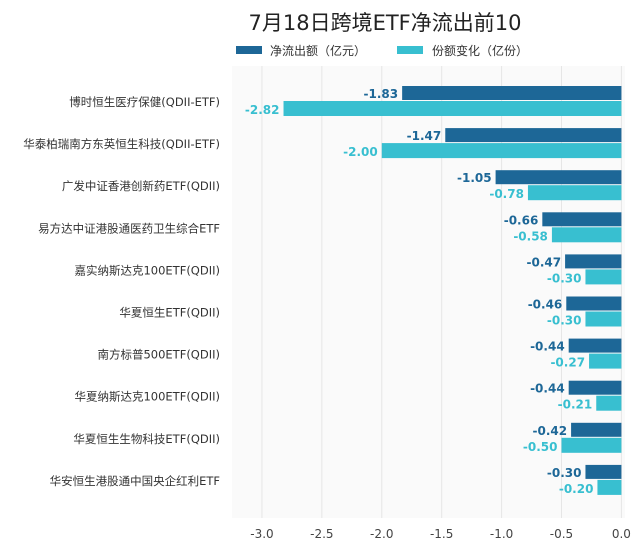 This screenshot has height=555, width=640. I want to click on category-label: 嘉实纳斯达克100ETF(QDII), so click(147, 270).